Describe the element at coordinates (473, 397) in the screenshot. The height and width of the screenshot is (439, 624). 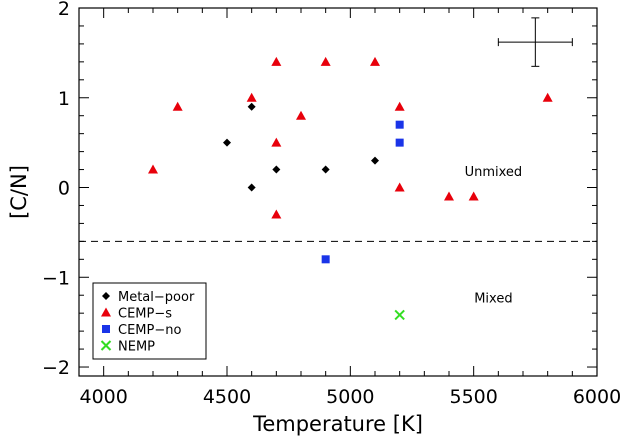
I see `x-tick-label: 5500` at that location.